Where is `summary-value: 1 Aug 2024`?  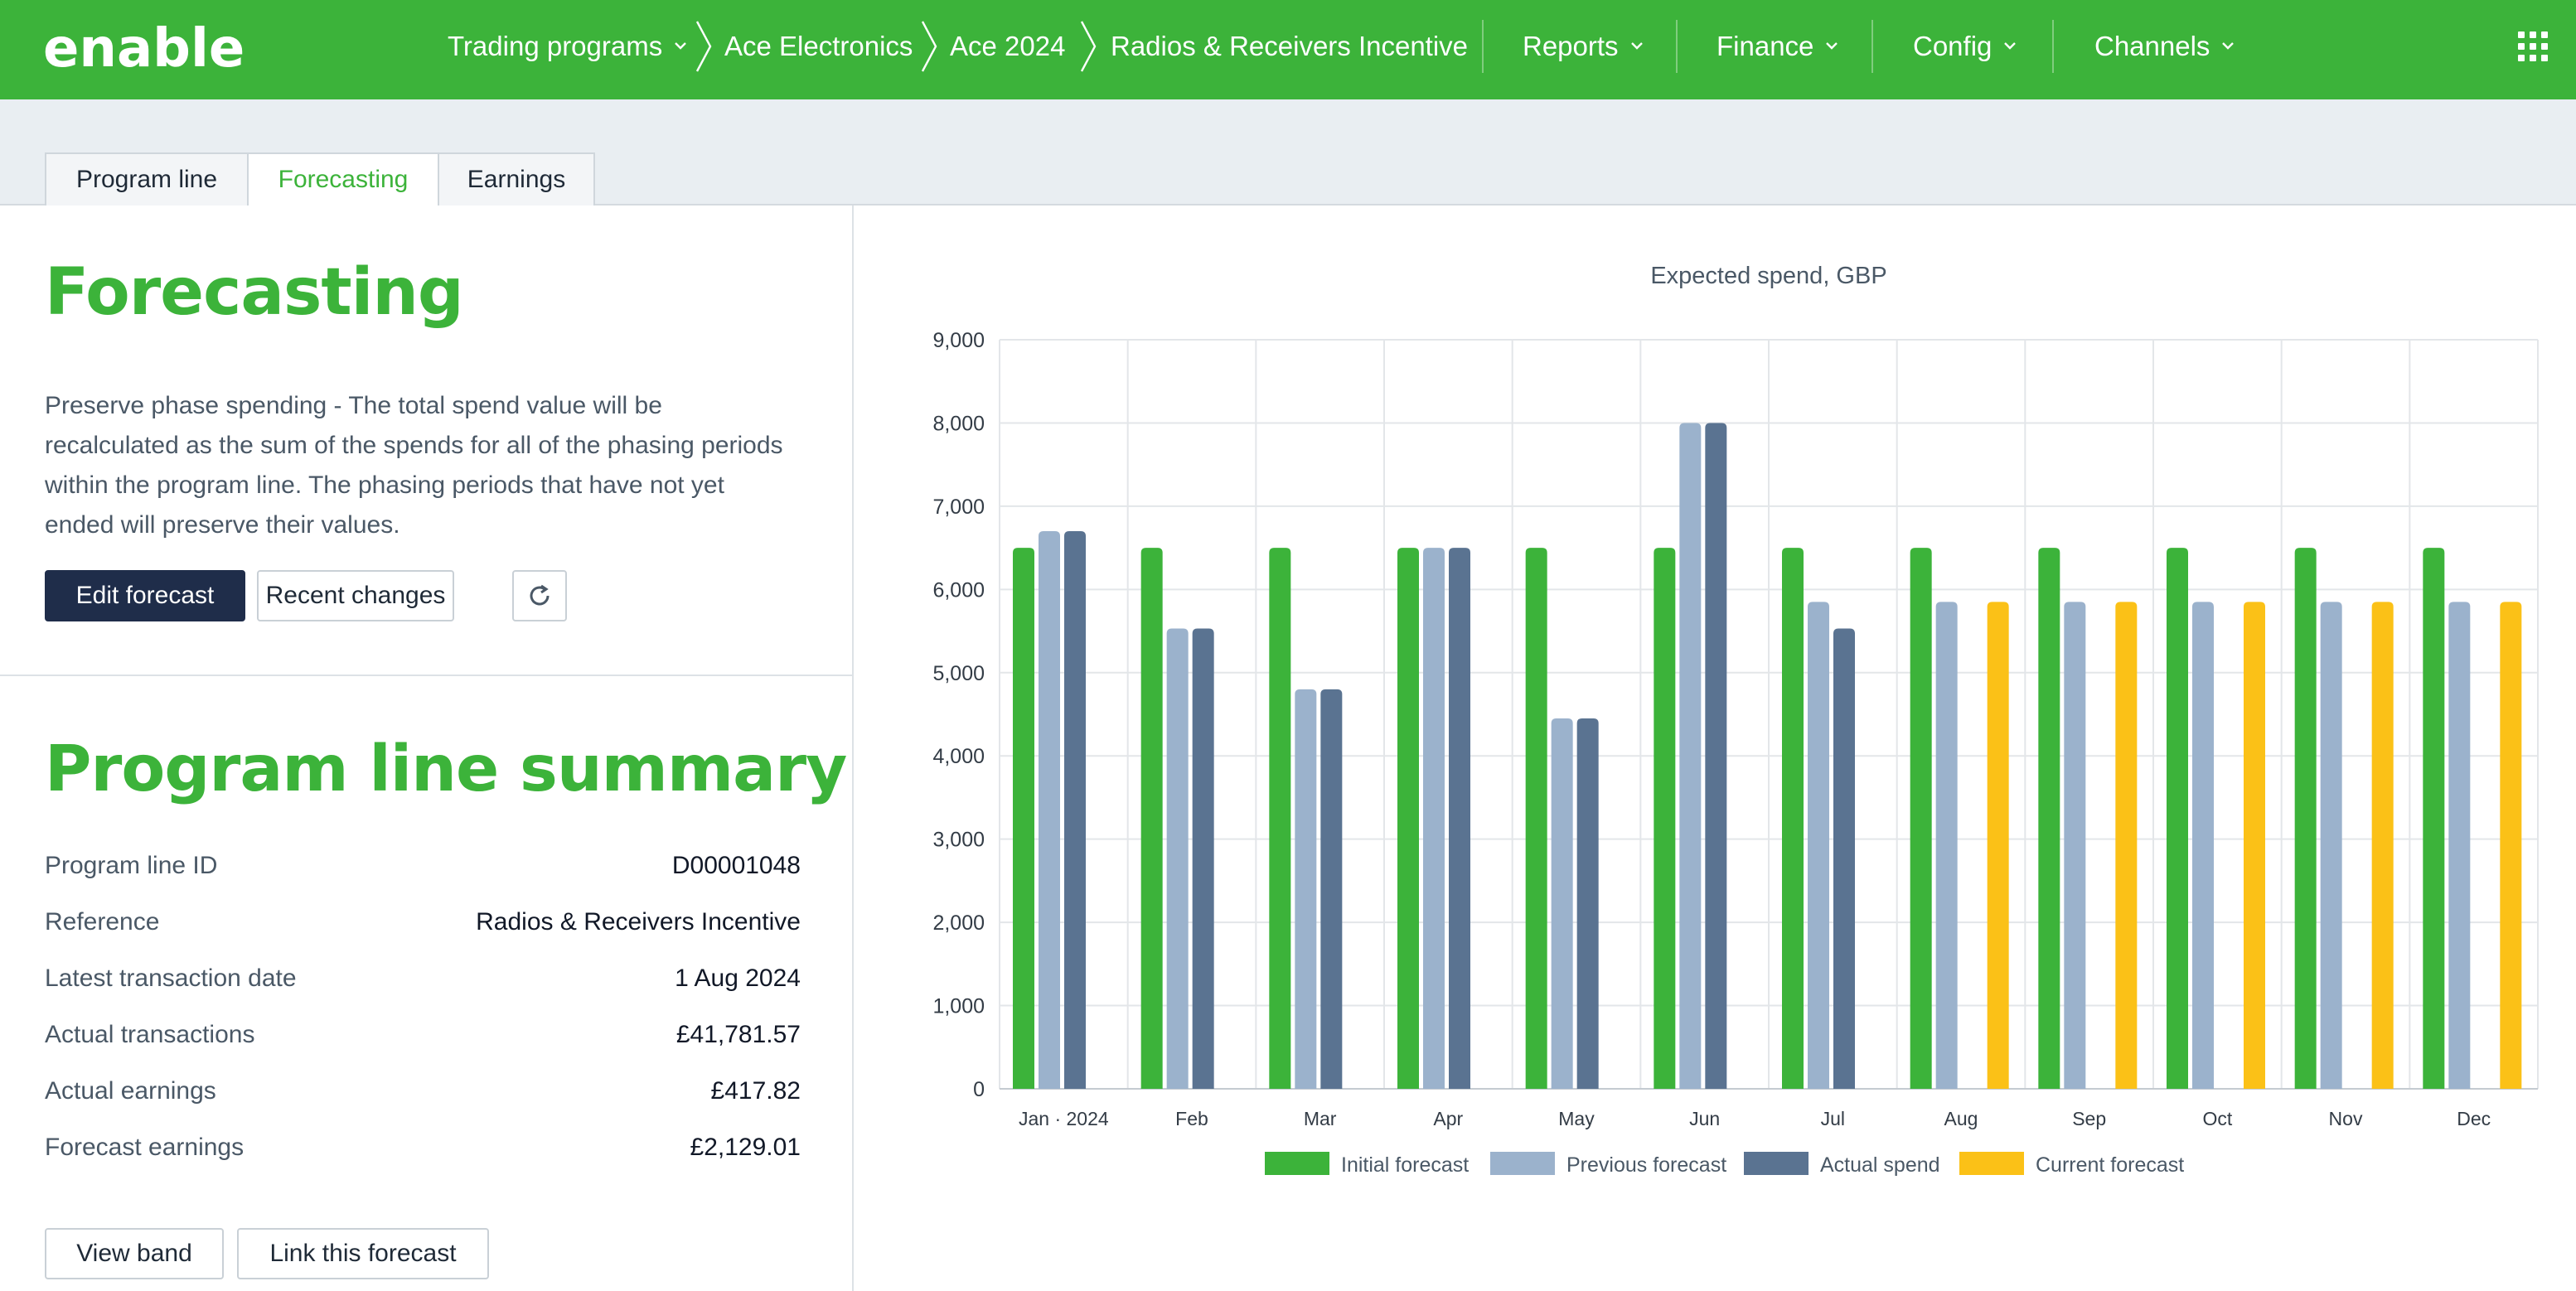 summary-value: 1 Aug 2024 is located at coordinates (738, 979).